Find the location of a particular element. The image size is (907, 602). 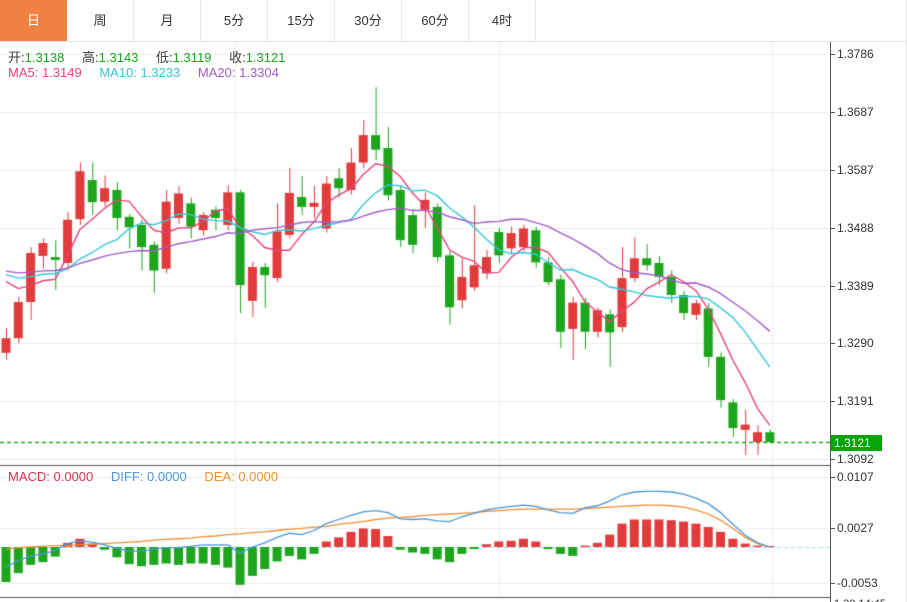

tab-15分: 15分 is located at coordinates (301, 20).